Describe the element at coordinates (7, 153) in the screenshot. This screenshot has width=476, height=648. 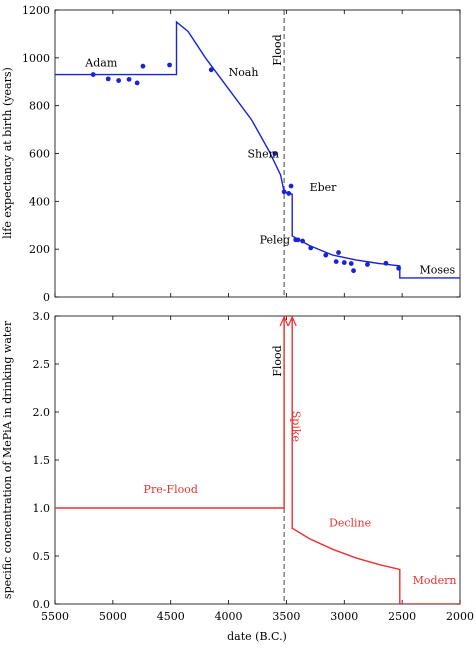
I see `top-y-axis-label: life expectancy at birth (years)` at that location.